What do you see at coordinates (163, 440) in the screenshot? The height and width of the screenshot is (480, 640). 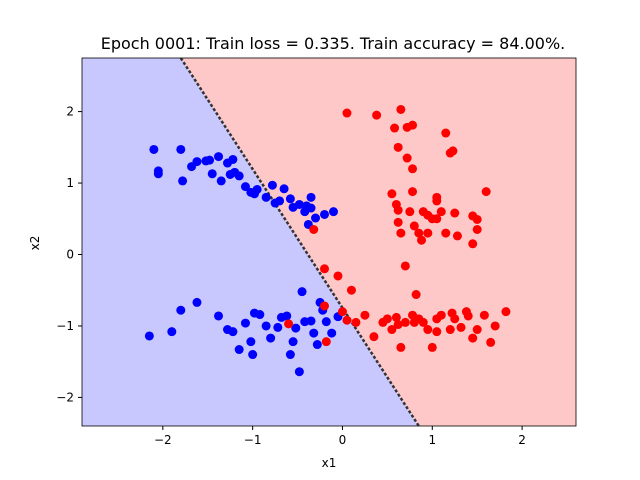 I see `x-tick-label: −2` at bounding box center [163, 440].